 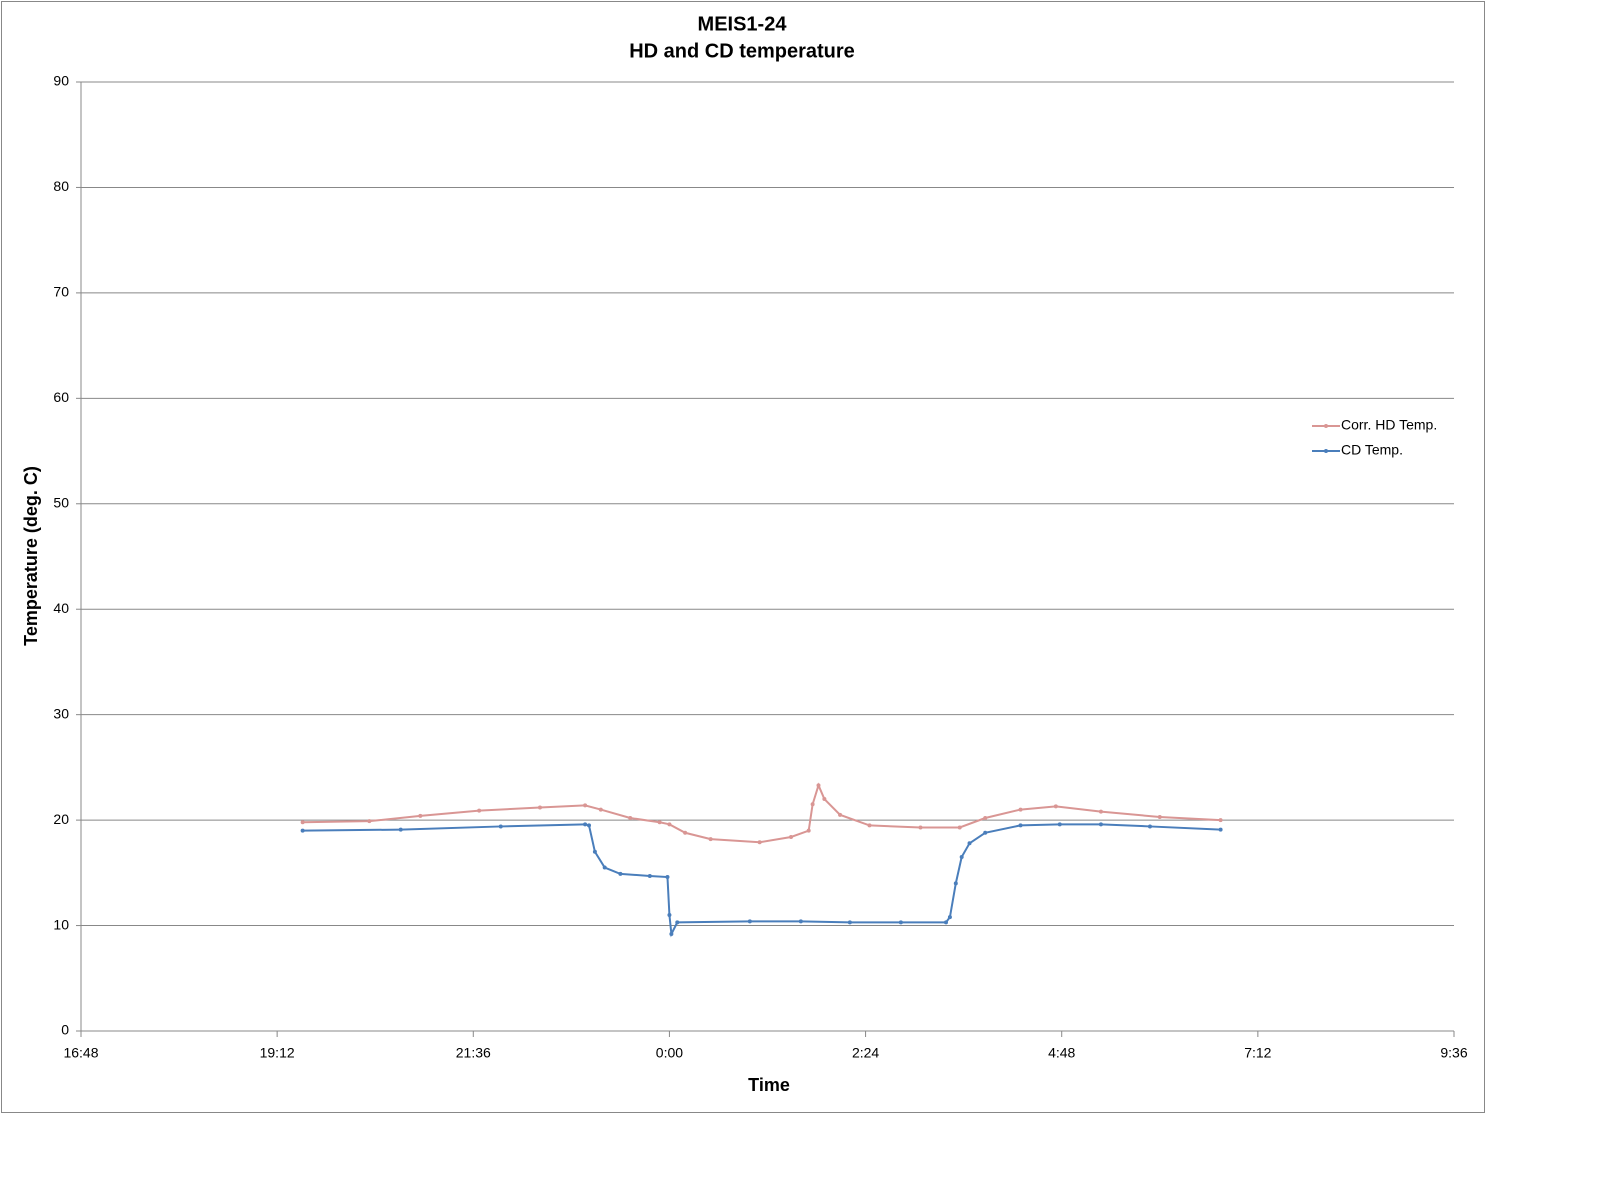 What do you see at coordinates (865, 1053) in the screenshot?
I see `x-tick-label: 2:24` at bounding box center [865, 1053].